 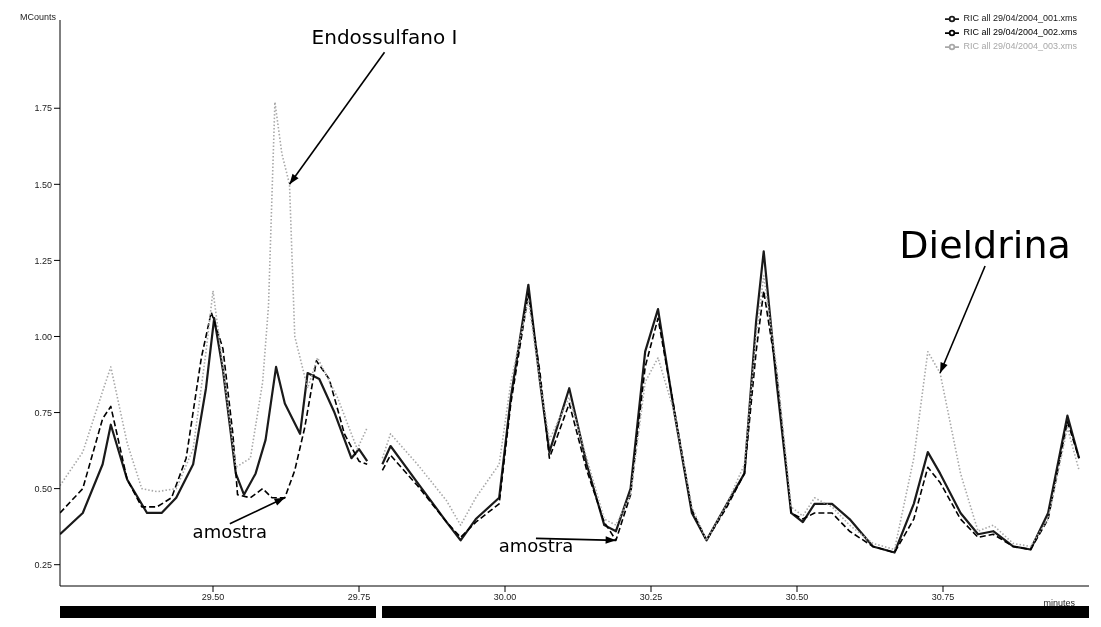 I want to click on x-tick-label: 29.50, so click(x=213, y=597).